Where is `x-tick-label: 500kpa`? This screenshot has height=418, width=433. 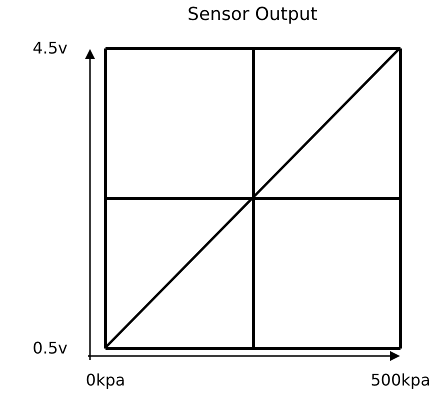
x-tick-label: 500kpa is located at coordinates (400, 380).